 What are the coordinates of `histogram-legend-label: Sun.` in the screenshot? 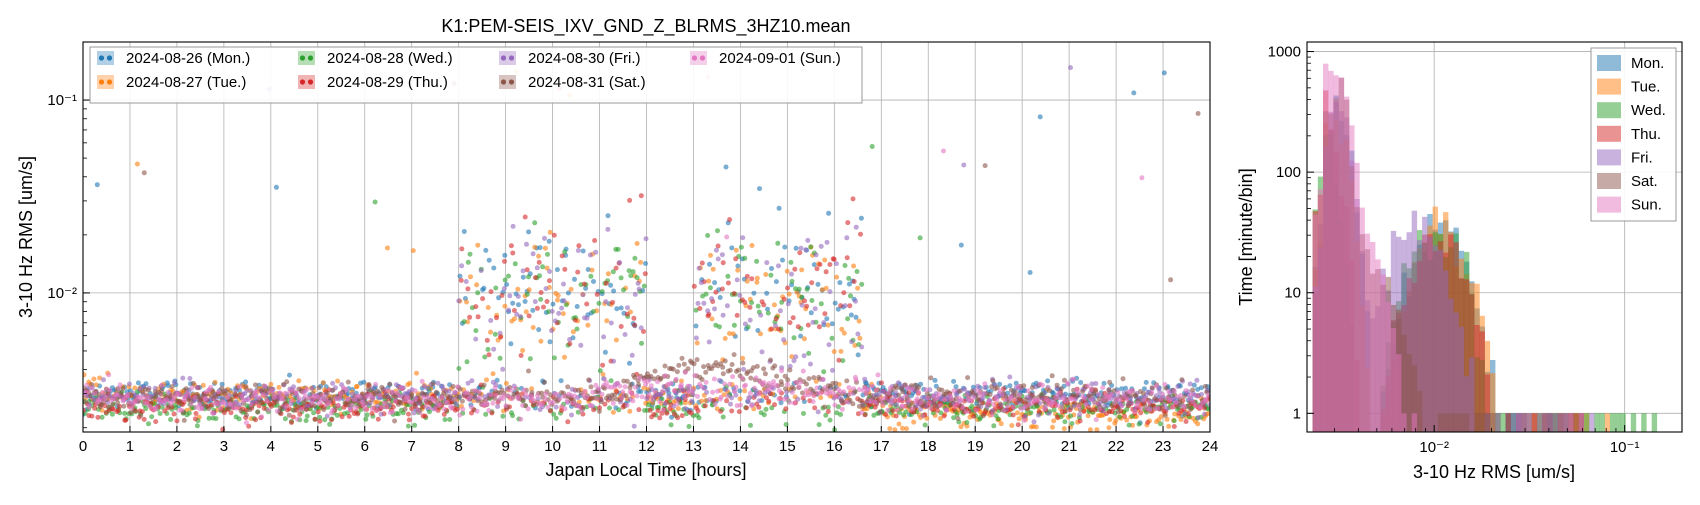 It's located at (1646, 205).